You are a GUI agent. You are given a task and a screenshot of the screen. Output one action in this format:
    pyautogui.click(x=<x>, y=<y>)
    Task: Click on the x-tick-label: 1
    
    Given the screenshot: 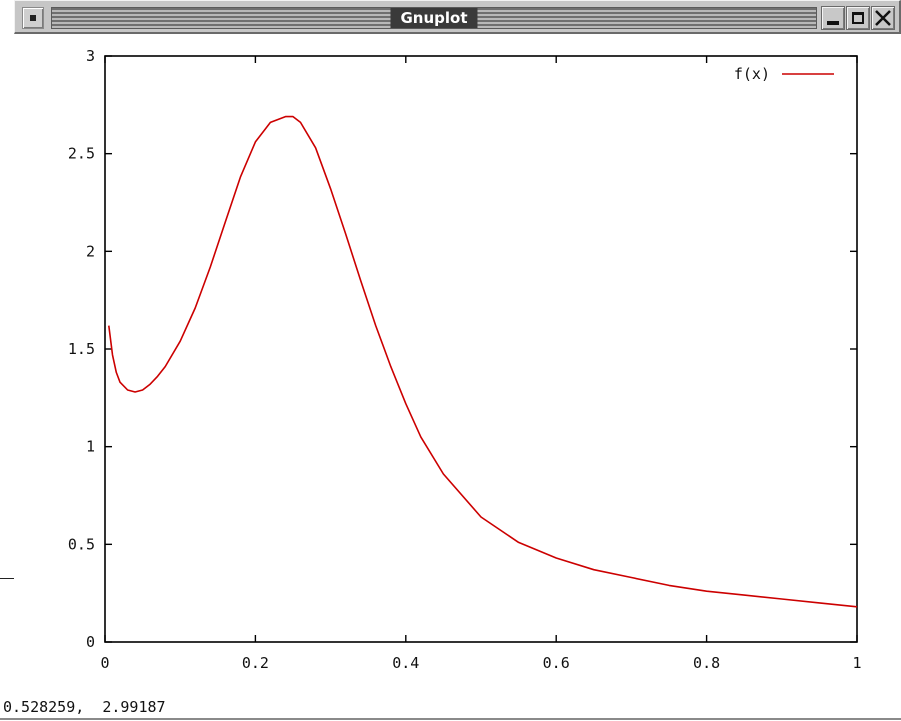 What is the action you would take?
    pyautogui.click(x=856, y=663)
    